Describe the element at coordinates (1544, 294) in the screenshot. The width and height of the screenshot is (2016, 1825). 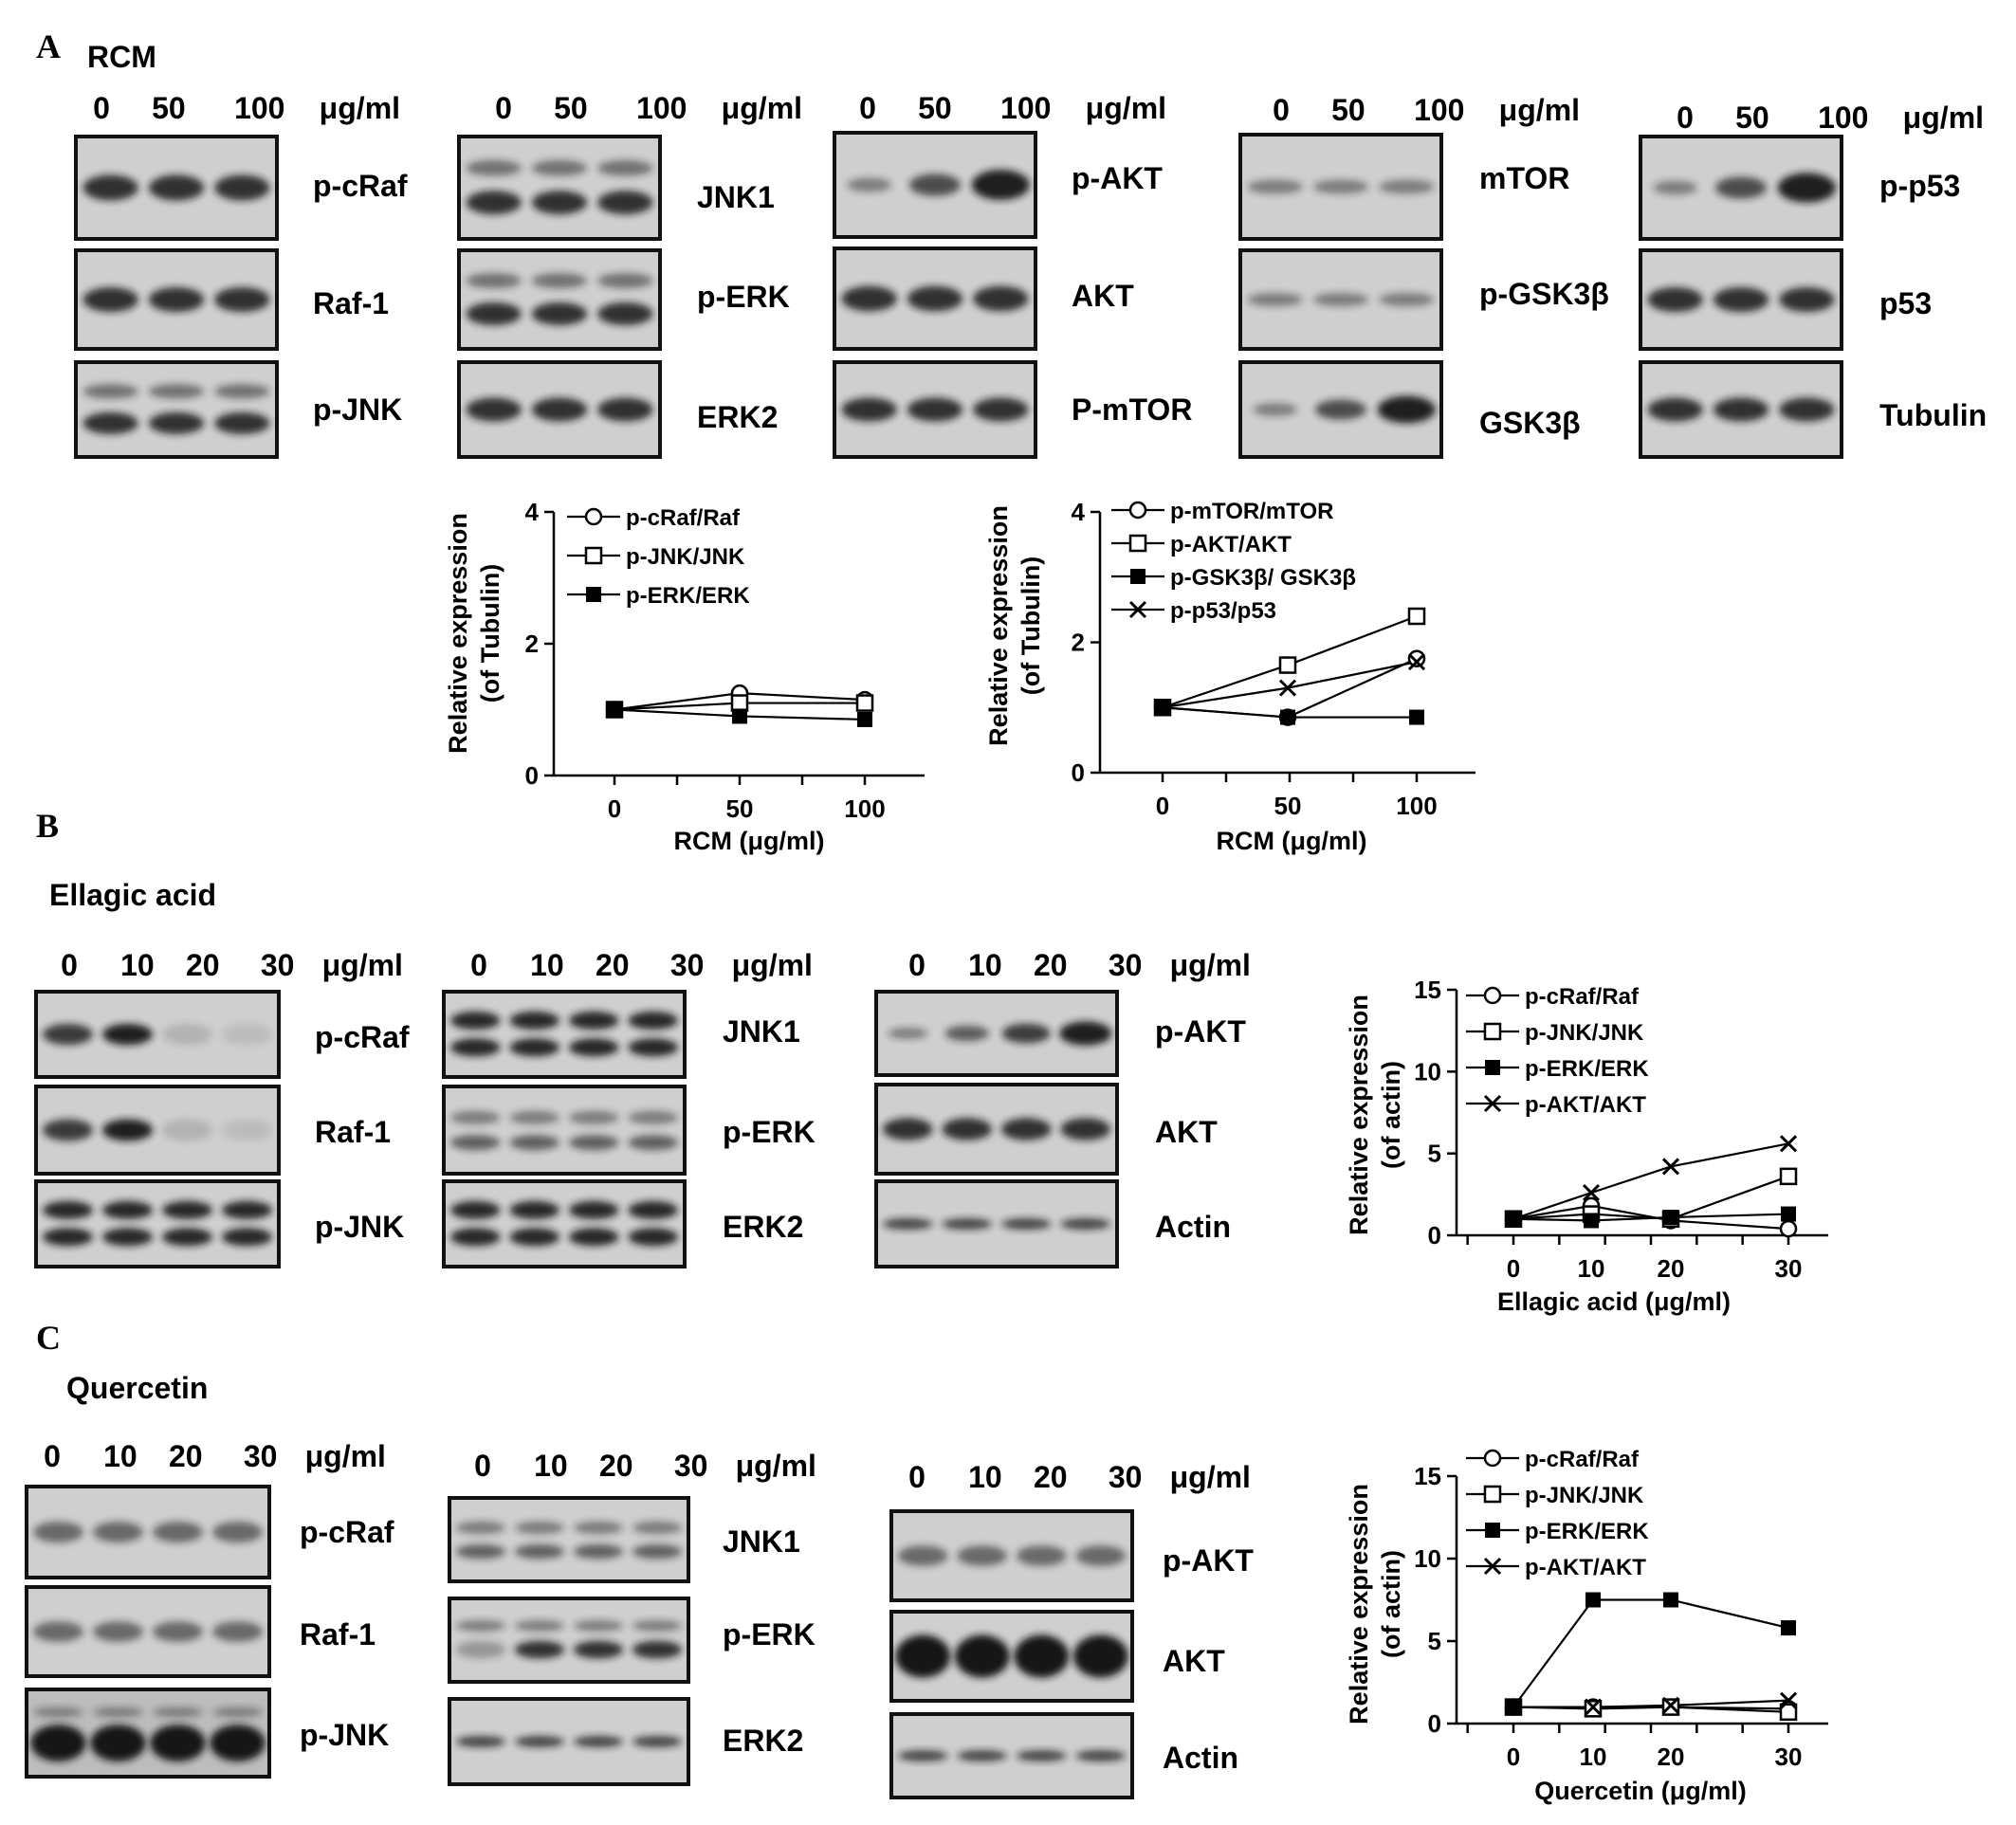
I see `blot-label: p-GSK3β` at that location.